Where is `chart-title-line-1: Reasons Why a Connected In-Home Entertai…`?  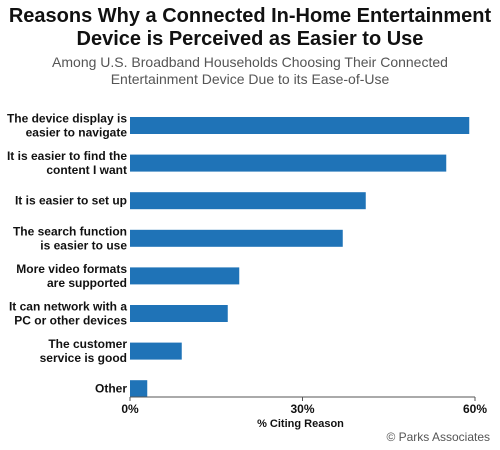 chart-title-line-1: Reasons Why a Connected In-Home Entertai… is located at coordinates (250, 16).